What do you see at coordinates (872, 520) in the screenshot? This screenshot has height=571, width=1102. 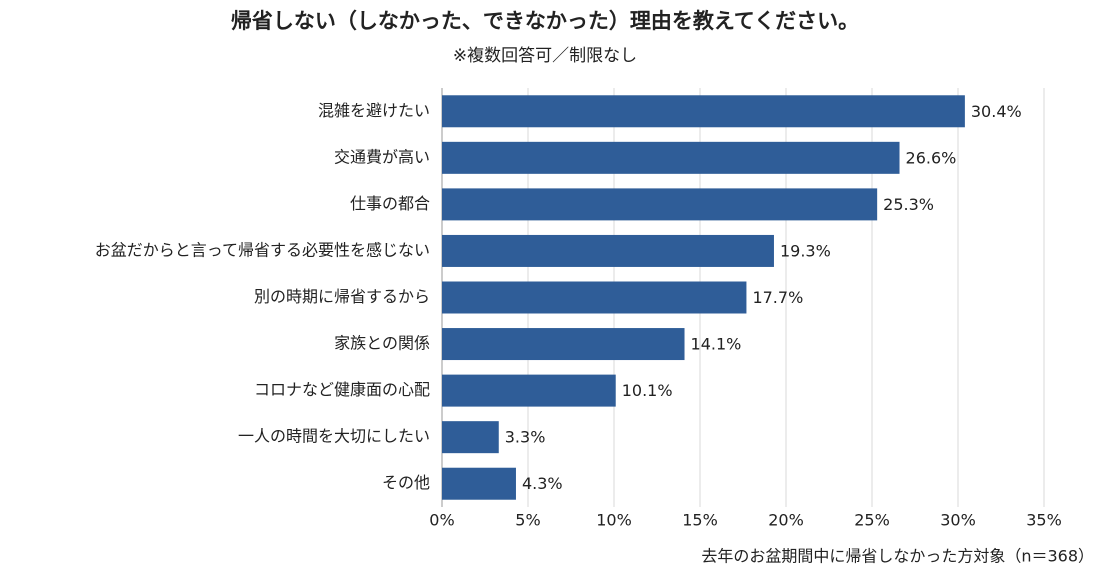 I see `x-tick-label: 25%` at bounding box center [872, 520].